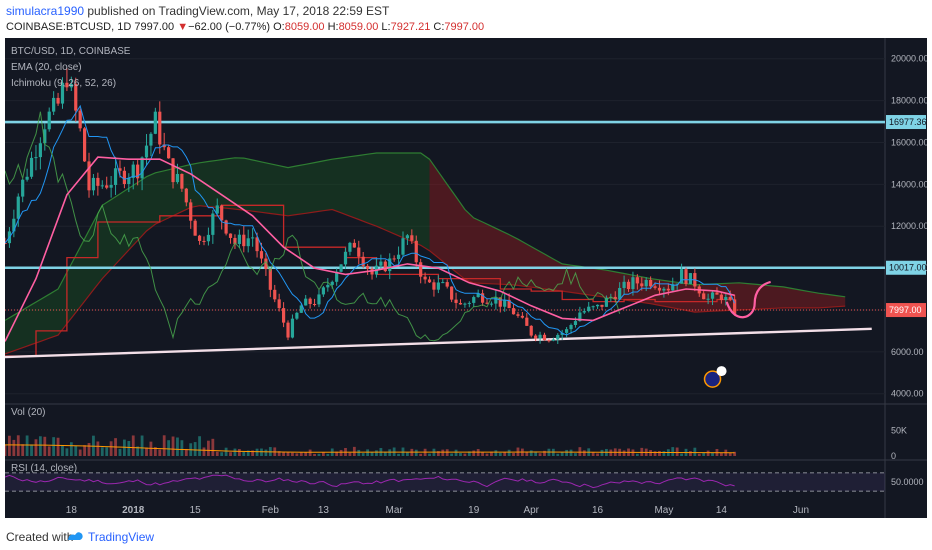  What do you see at coordinates (71, 51) in the screenshot?
I see `legend-symbol: BTC/USD, 1D, COINBASE` at bounding box center [71, 51].